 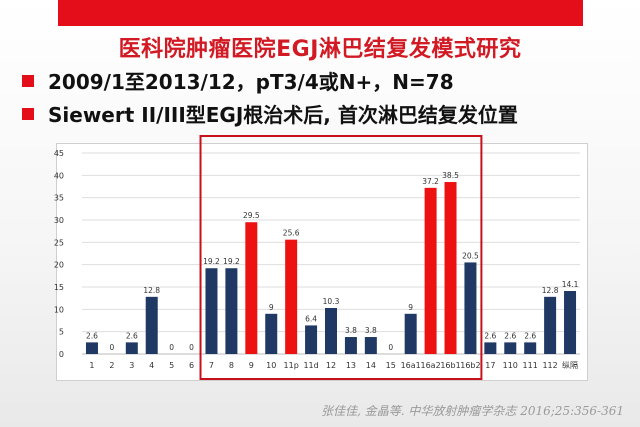 What do you see at coordinates (470, 365) in the screenshot?
I see `x-tick-label: 16b2` at bounding box center [470, 365].